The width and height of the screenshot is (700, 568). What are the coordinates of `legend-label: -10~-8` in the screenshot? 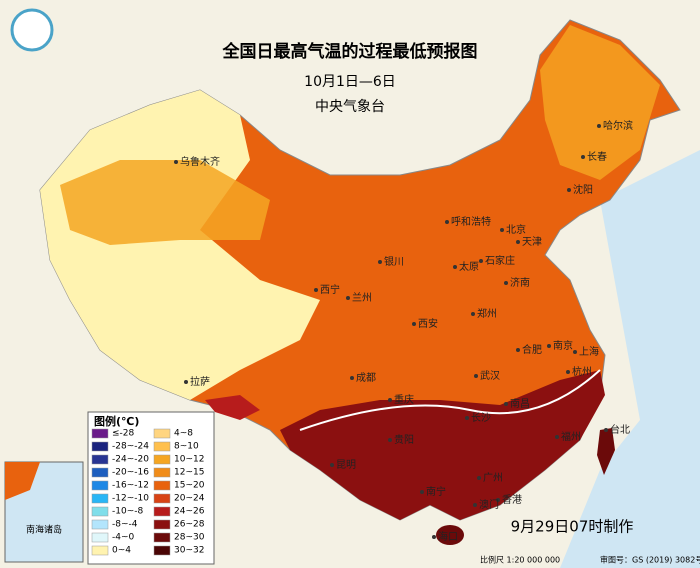 It's located at (127, 512).